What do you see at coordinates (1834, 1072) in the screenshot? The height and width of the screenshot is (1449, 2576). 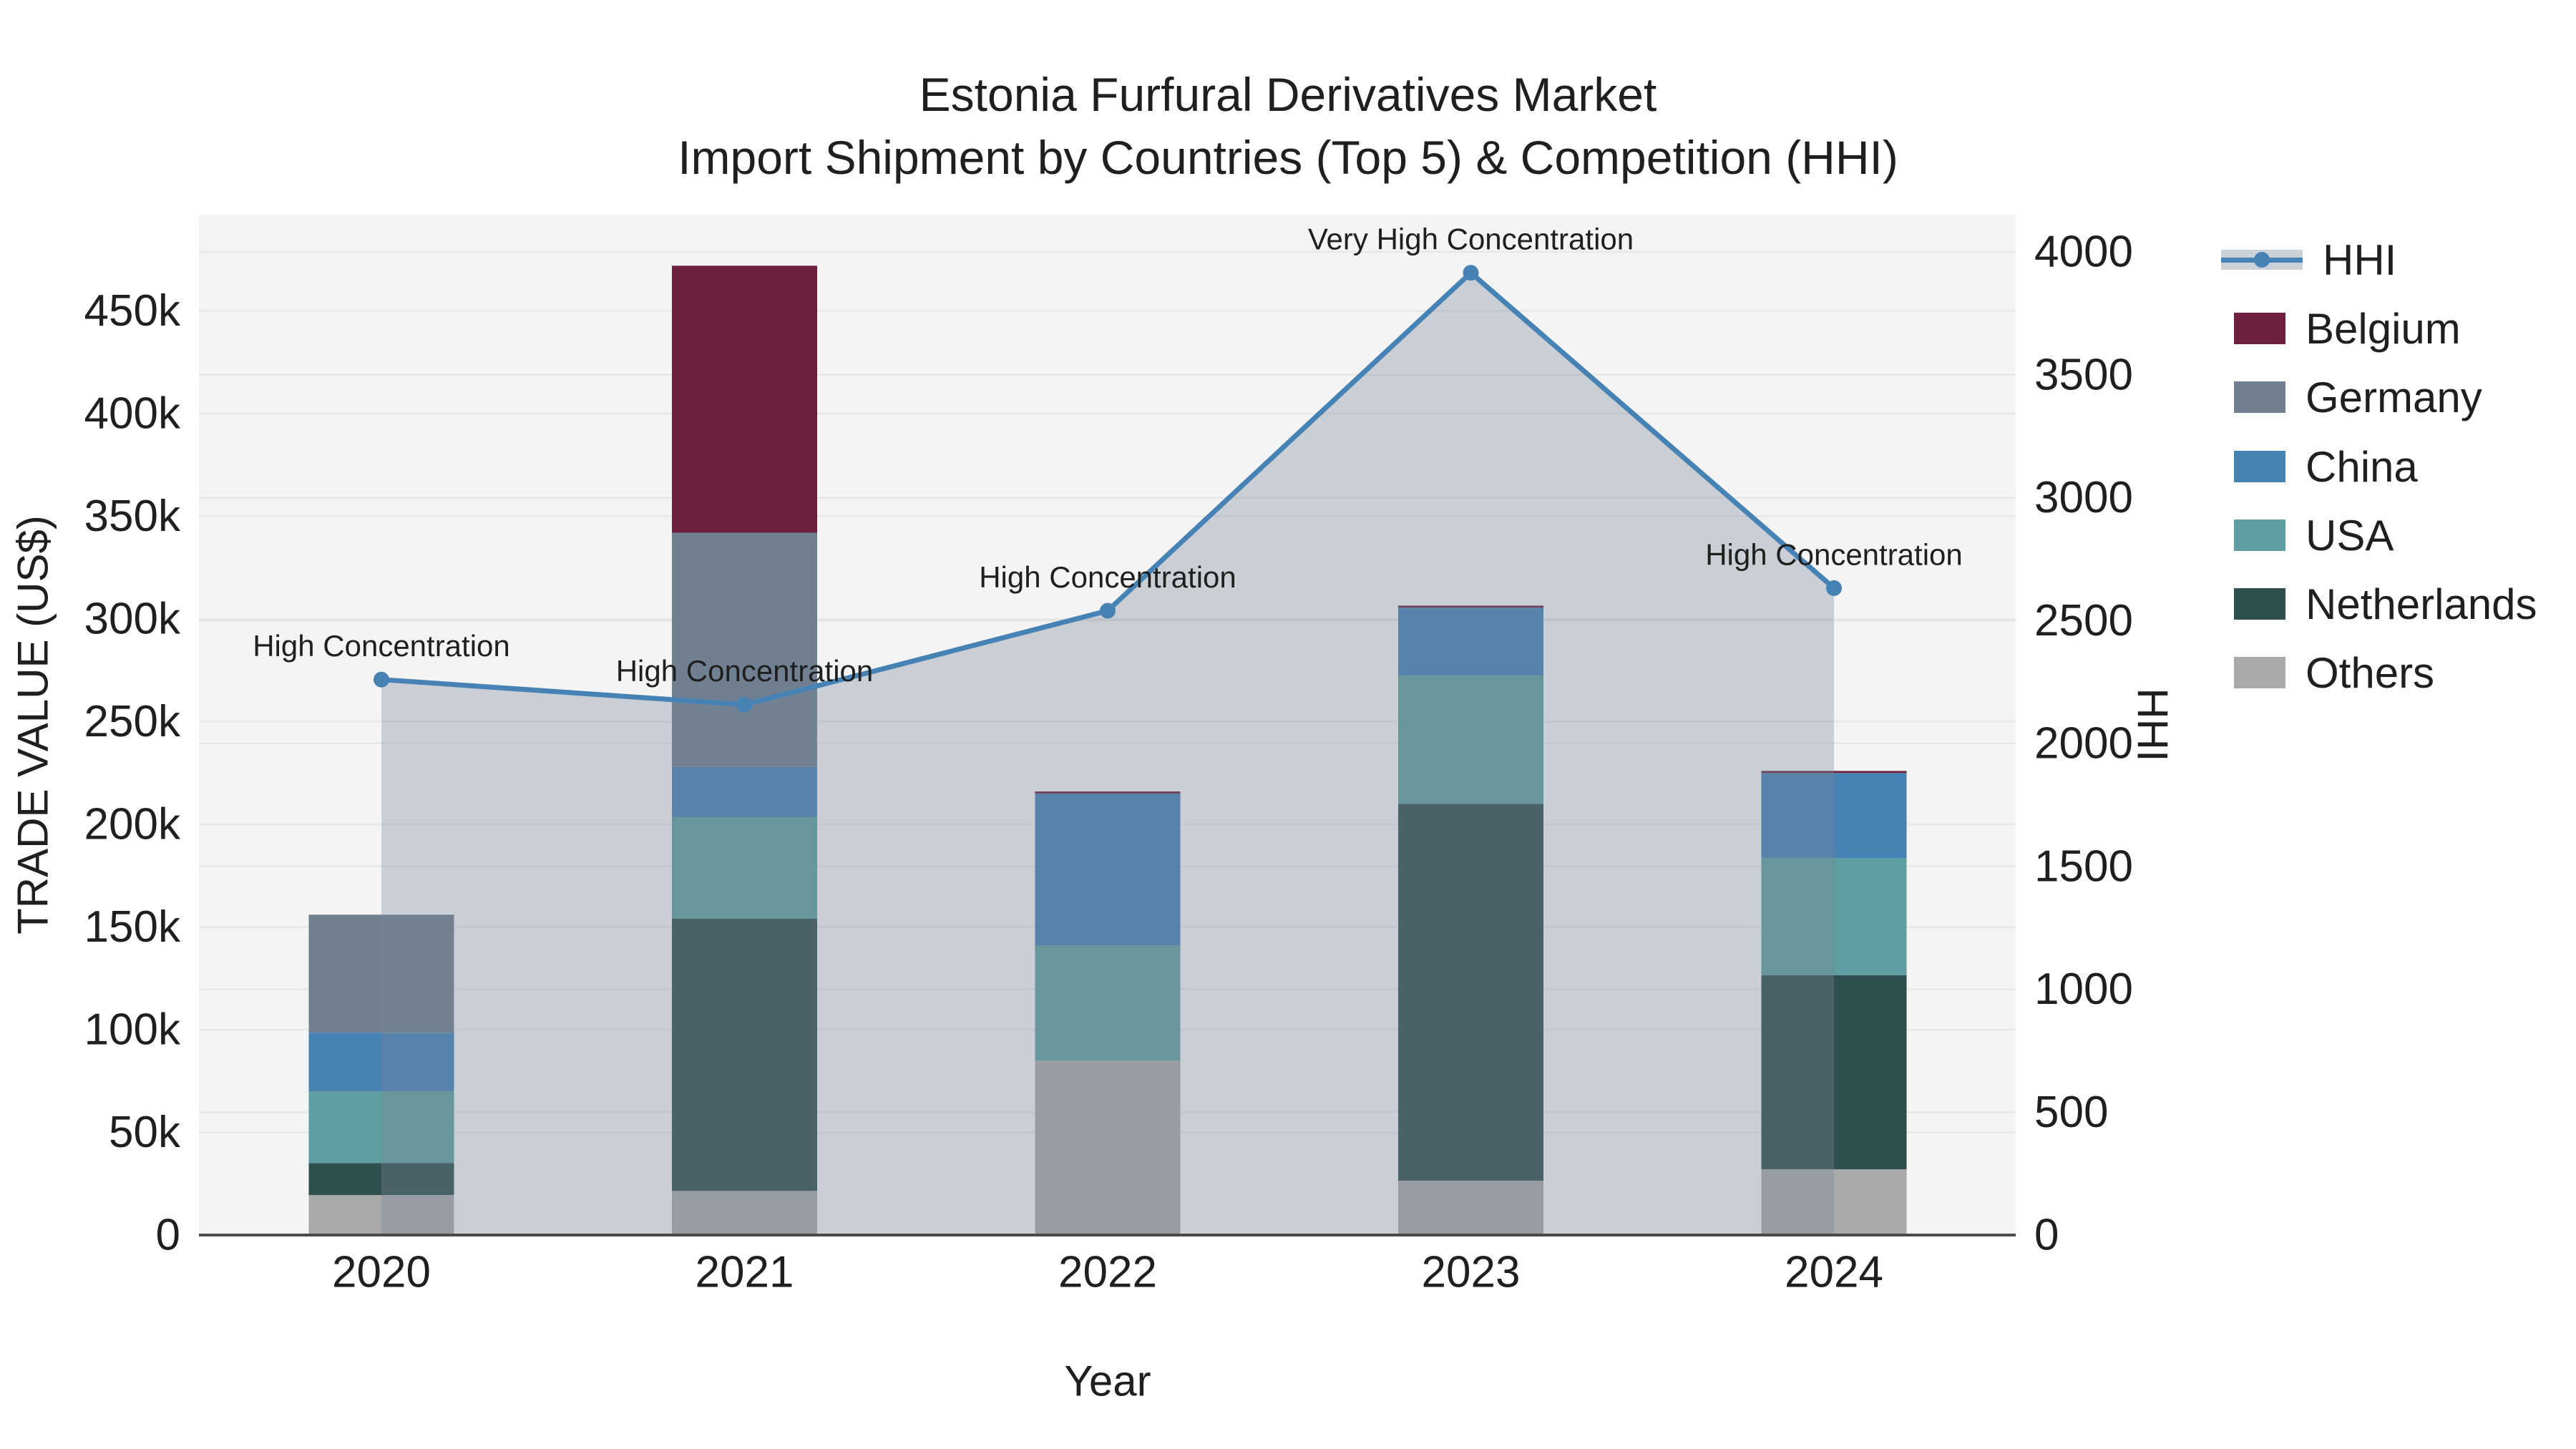 I see `bar-segment-2024-netherlands` at bounding box center [1834, 1072].